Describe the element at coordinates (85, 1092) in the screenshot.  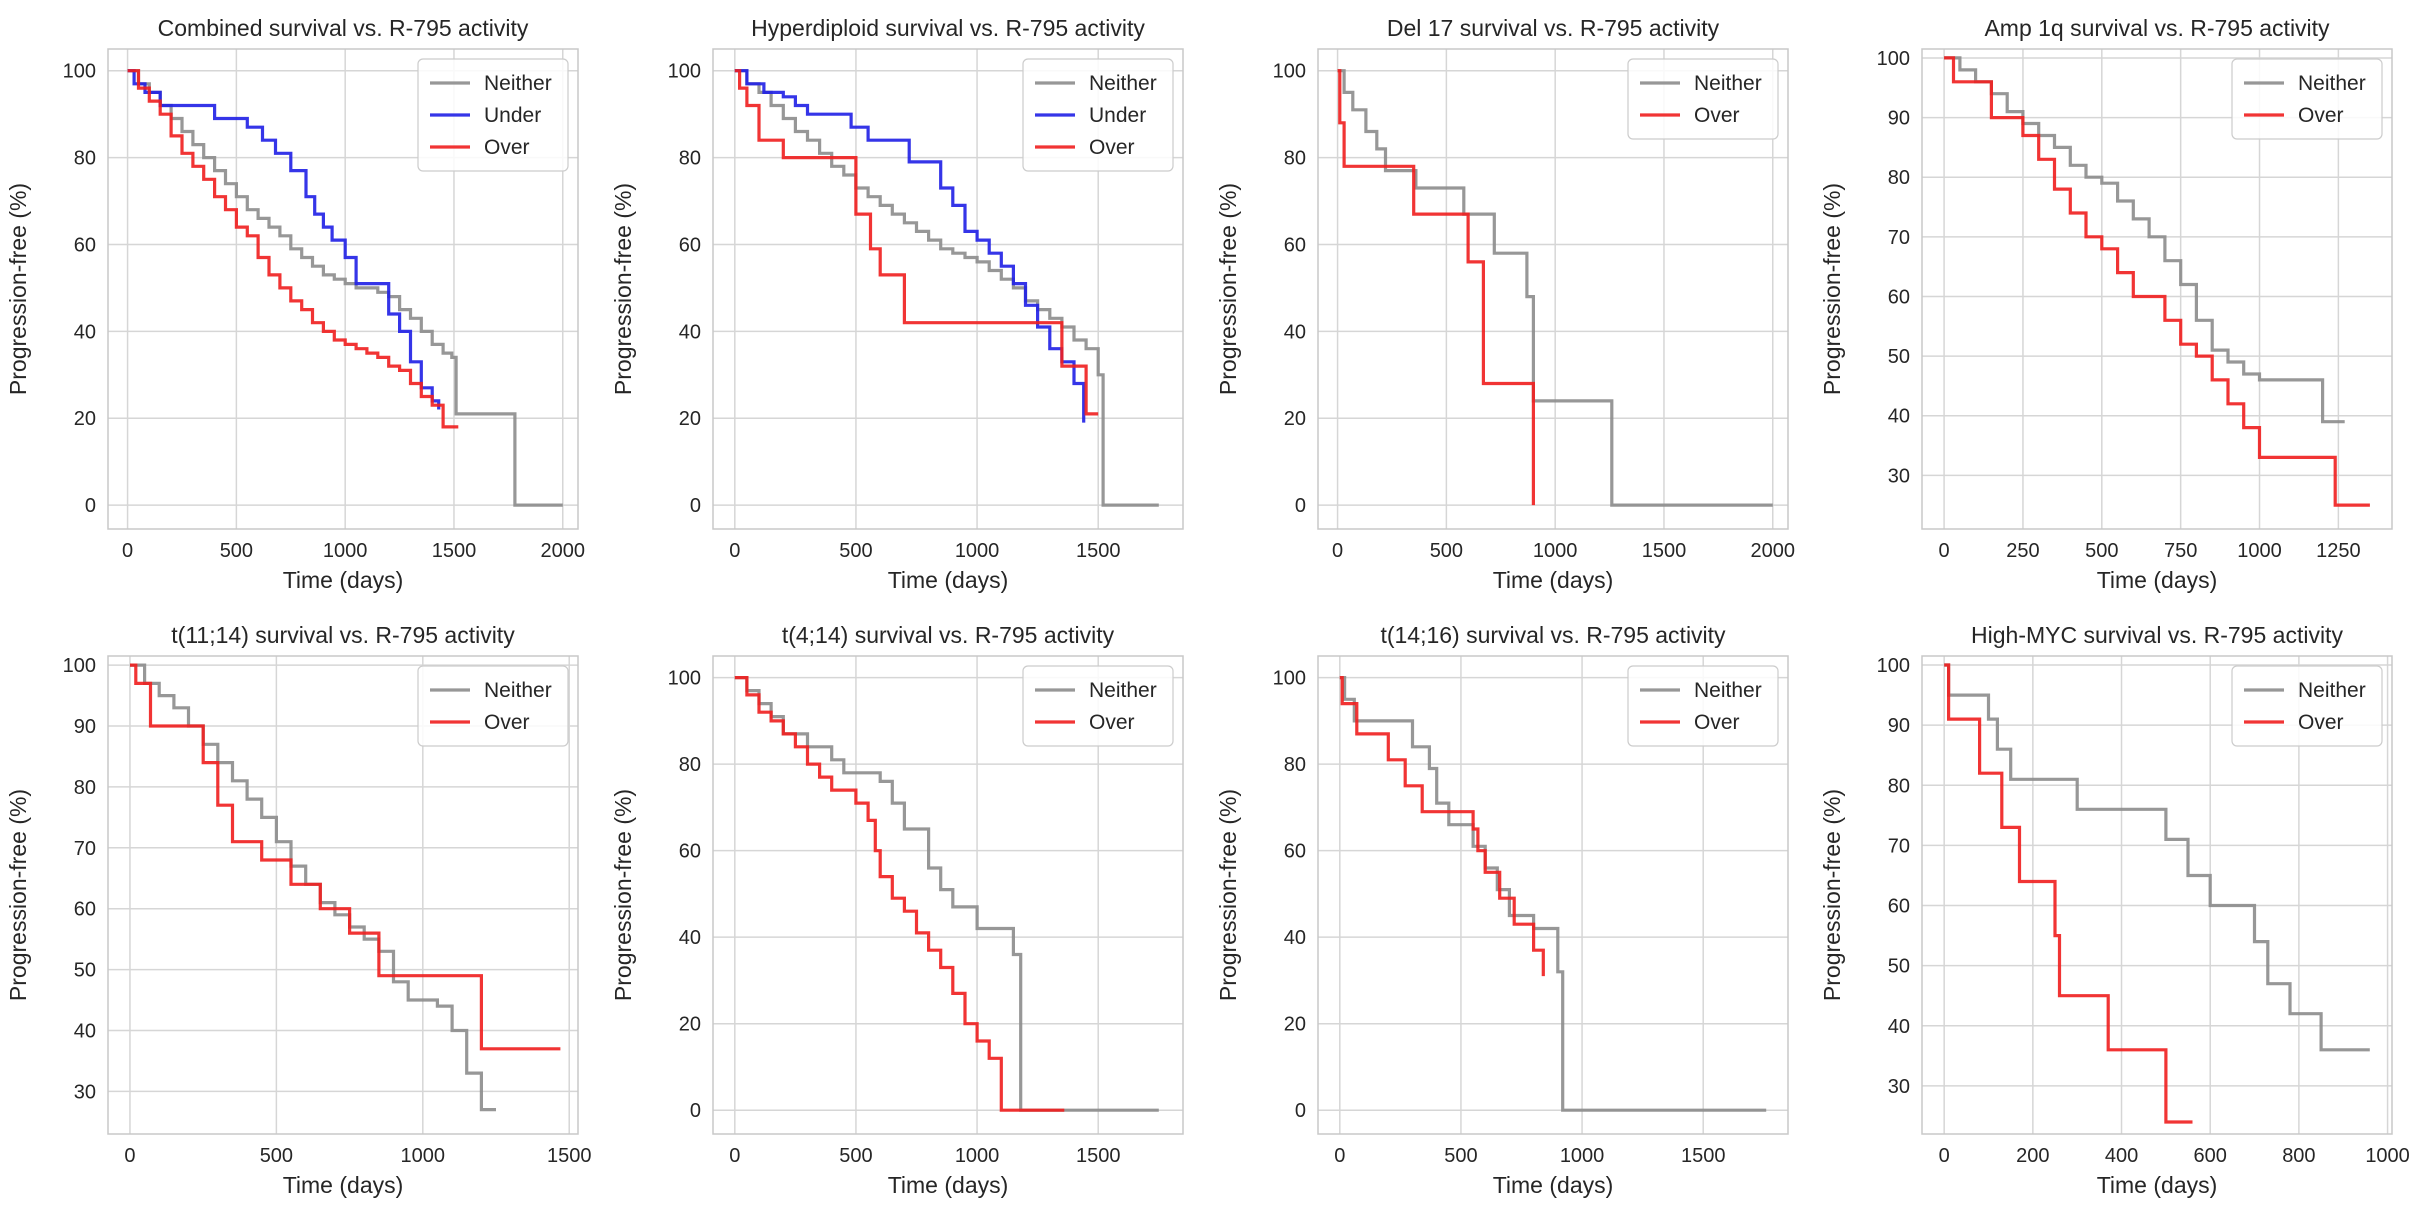
I see `y-tick-label: 30` at that location.